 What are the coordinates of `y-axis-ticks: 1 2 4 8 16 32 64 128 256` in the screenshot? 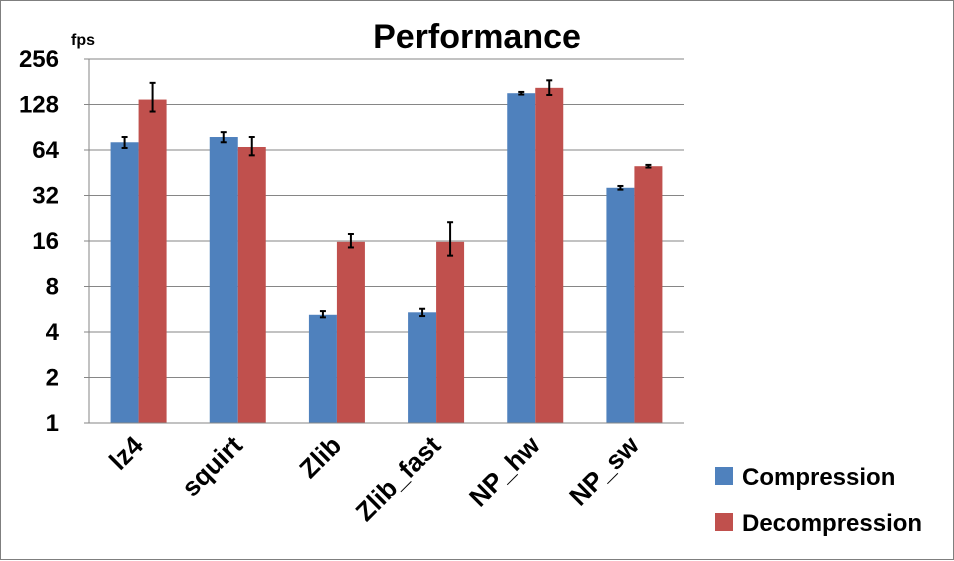 It's located at (39, 241).